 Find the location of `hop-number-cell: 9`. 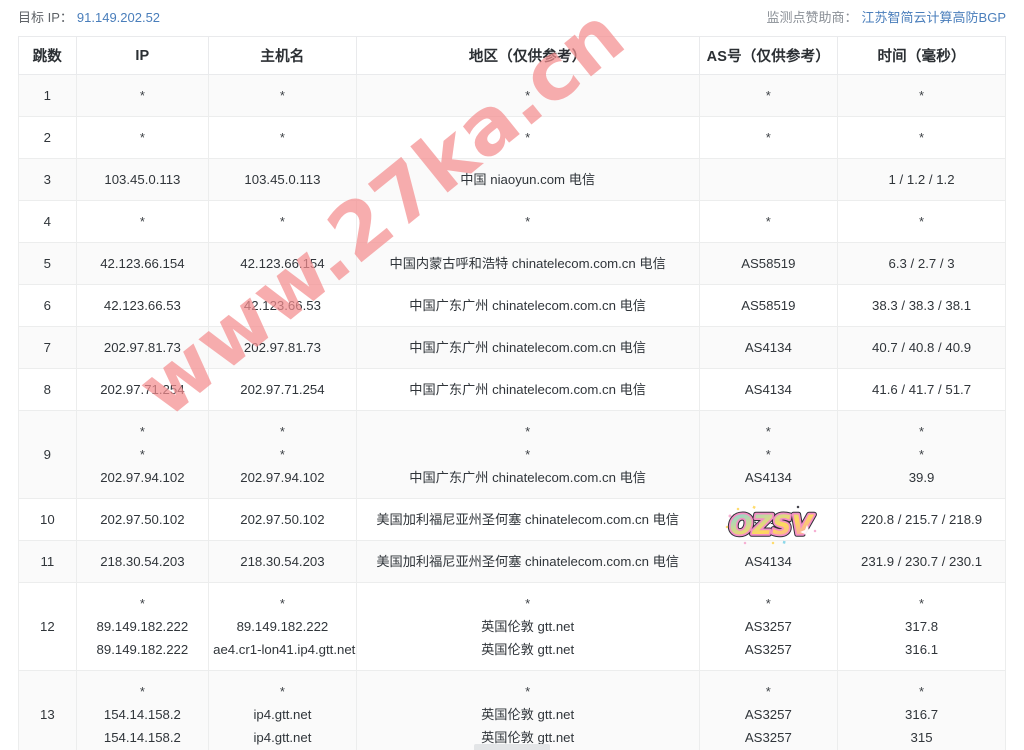

hop-number-cell: 9 is located at coordinates (47, 454).